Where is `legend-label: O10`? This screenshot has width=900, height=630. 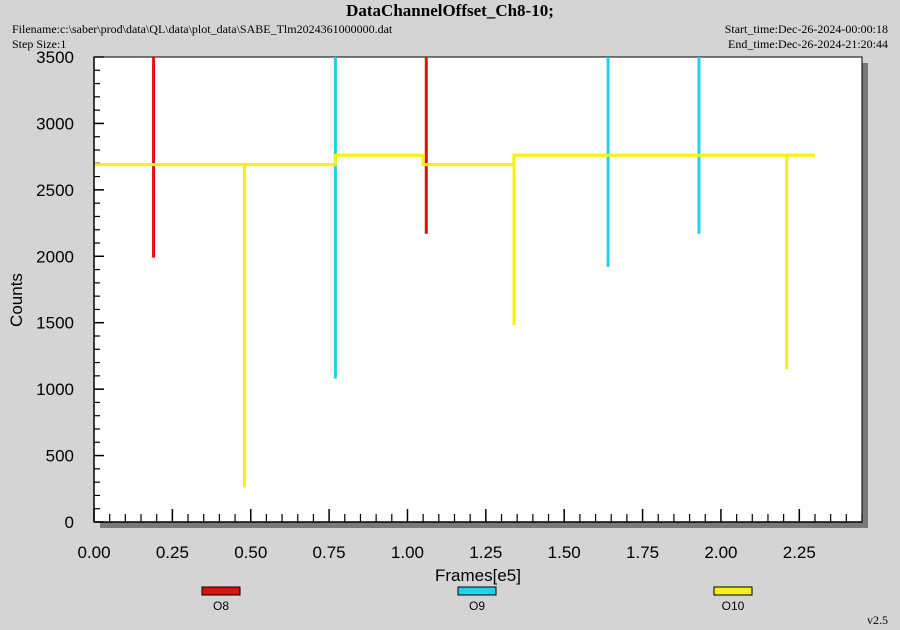 legend-label: O10 is located at coordinates (733, 606).